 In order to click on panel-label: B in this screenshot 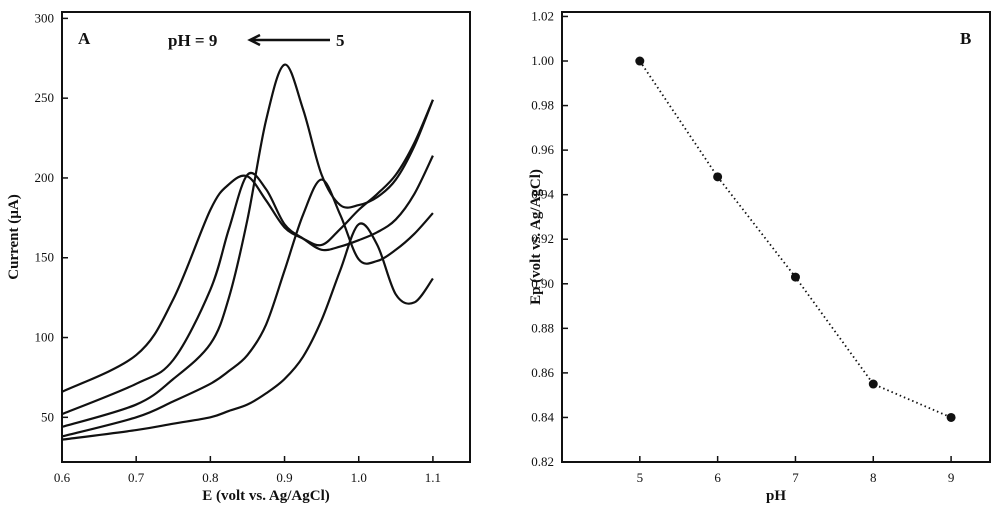, I will do `click(965, 38)`.